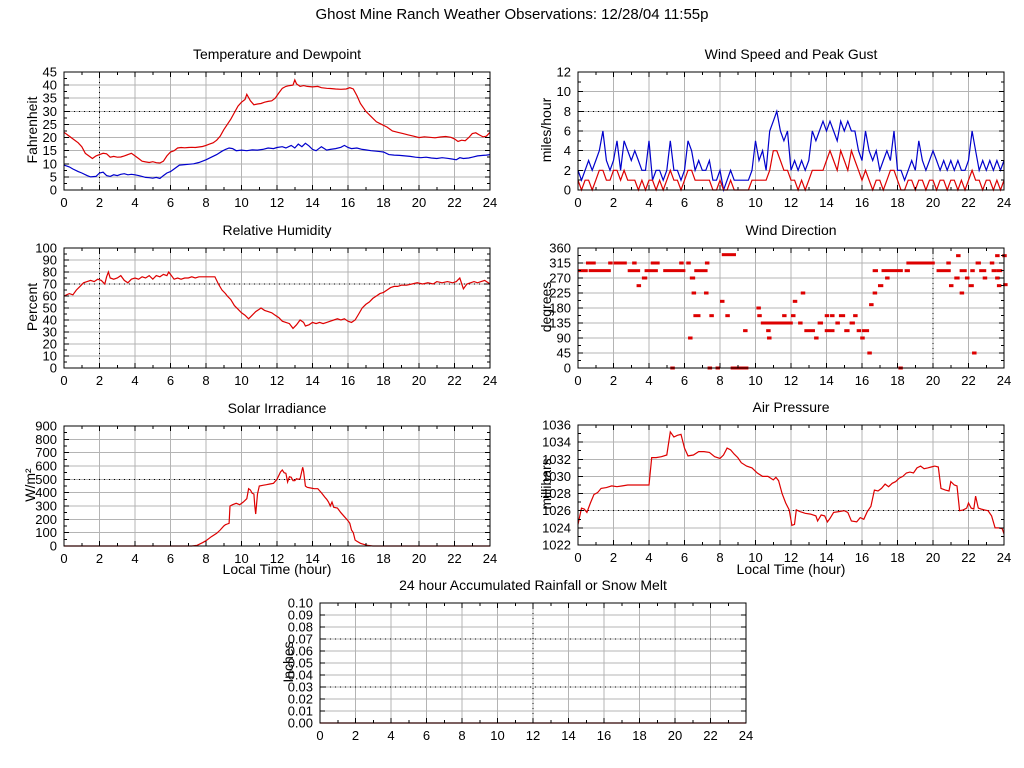 This screenshot has width=1024, height=768. I want to click on svg-text: 135, so click(560, 323).